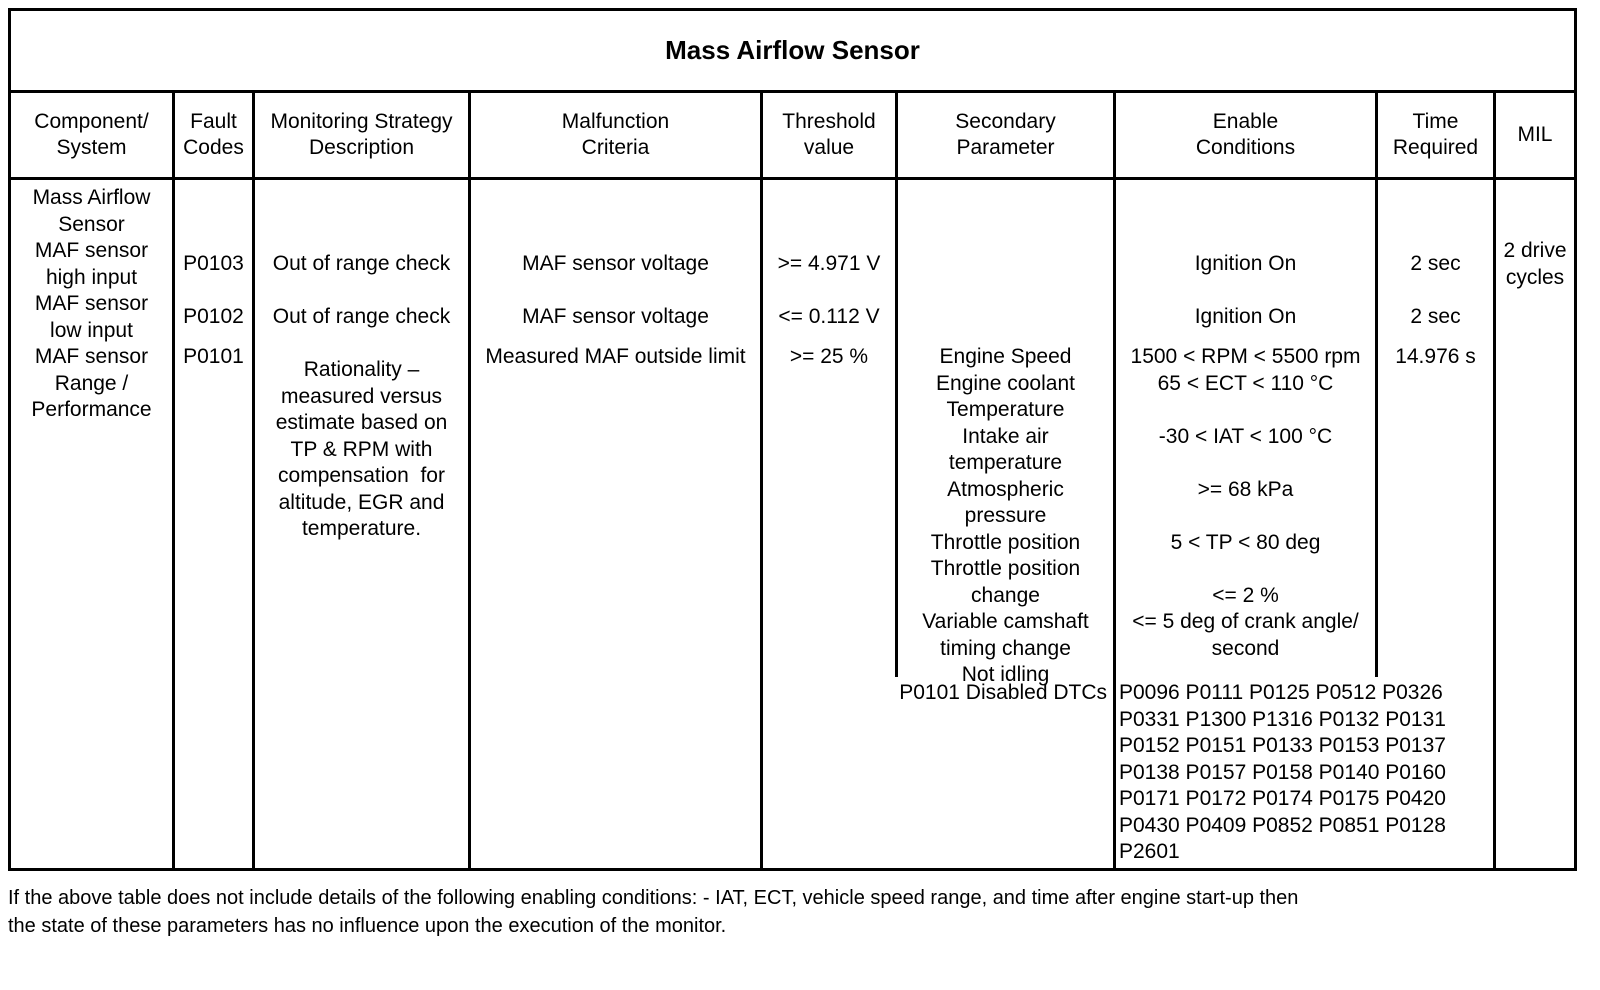  I want to click on cell-time-row3: 14.976 s, so click(1435, 356).